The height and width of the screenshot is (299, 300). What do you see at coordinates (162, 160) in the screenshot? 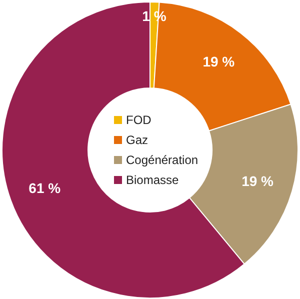
I see `legend-label: Cogénération` at bounding box center [162, 160].